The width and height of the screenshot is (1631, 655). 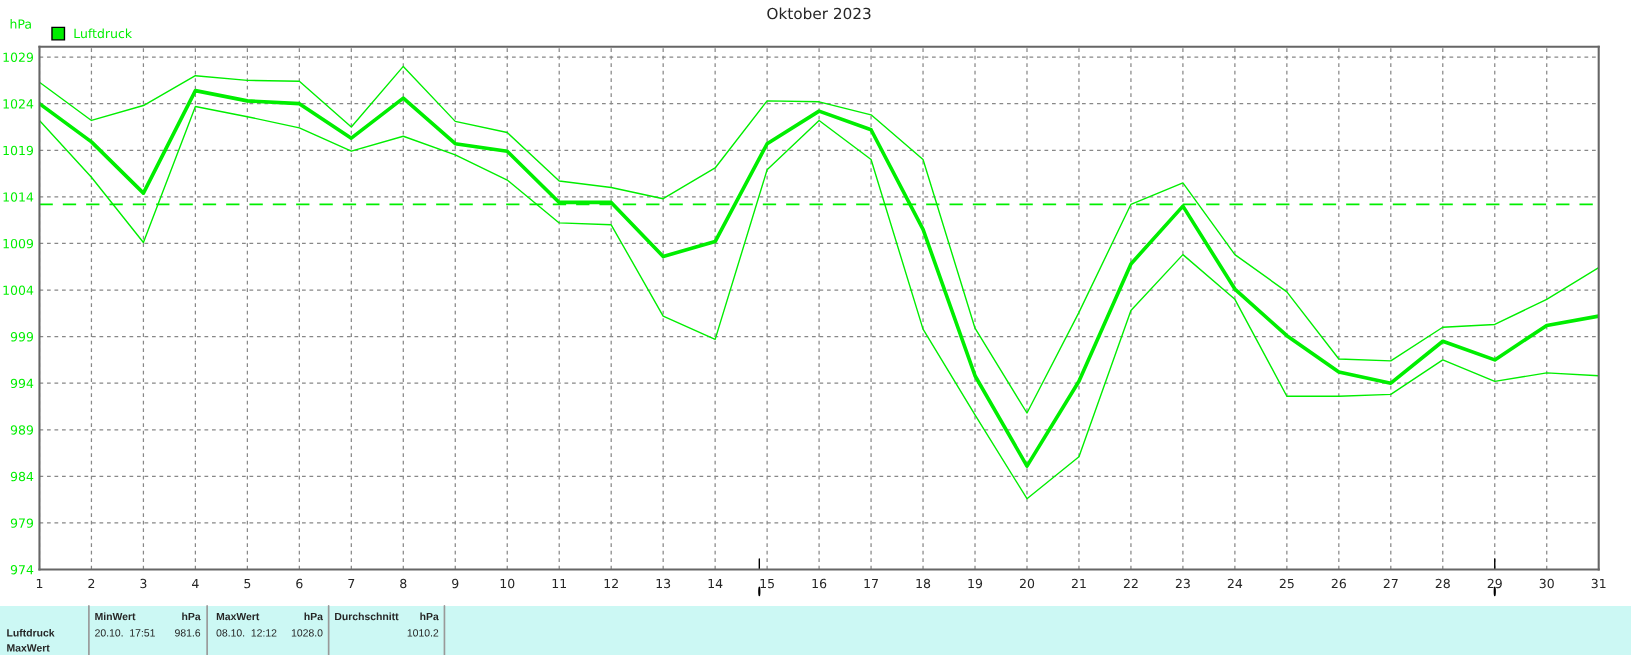 I want to click on x-tick-label: 13, so click(x=663, y=583).